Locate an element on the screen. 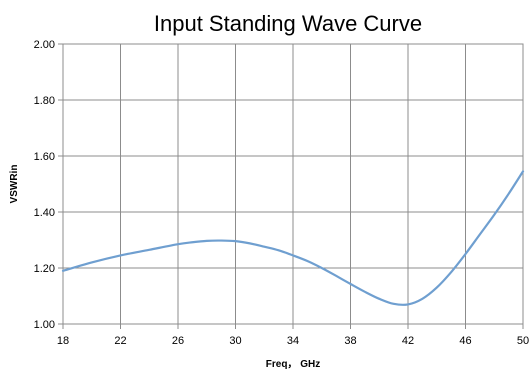 This screenshot has height=374, width=532. y-tick-label: 1.40 is located at coordinates (44, 213).